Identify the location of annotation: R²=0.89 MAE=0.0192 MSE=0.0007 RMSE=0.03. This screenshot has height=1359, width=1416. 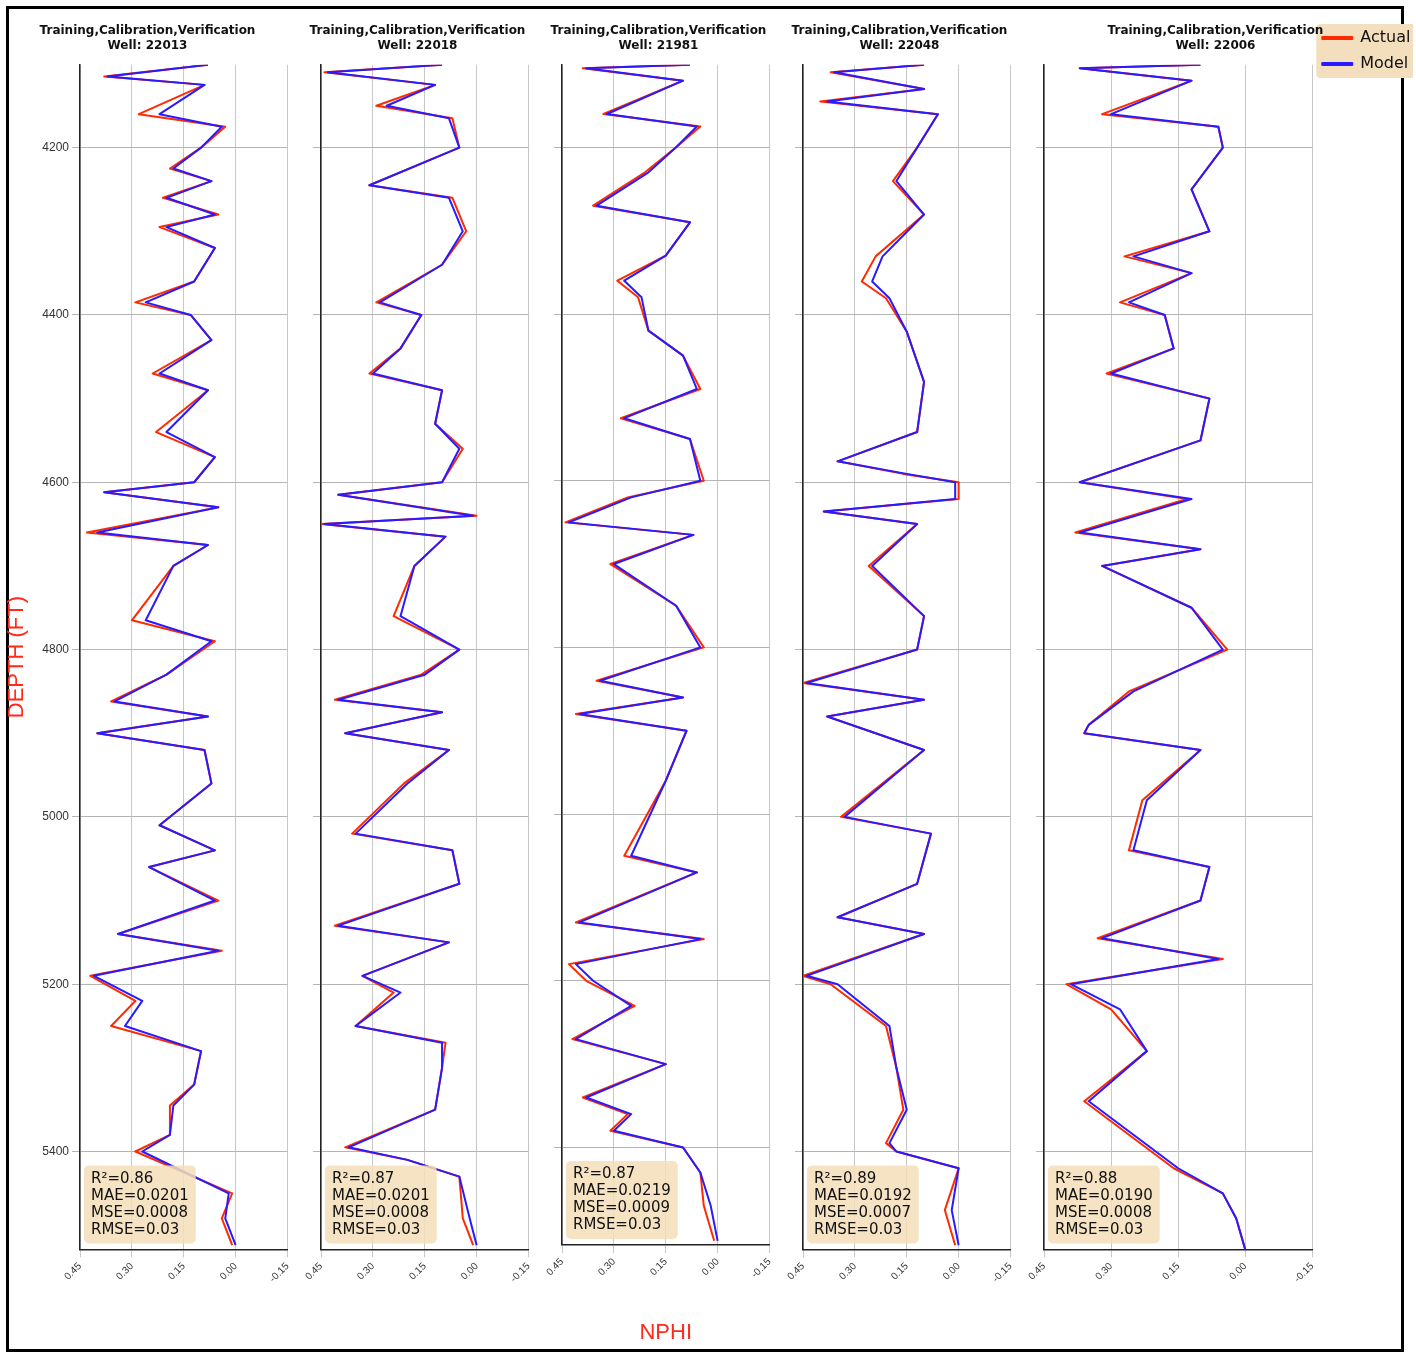
(863, 1203).